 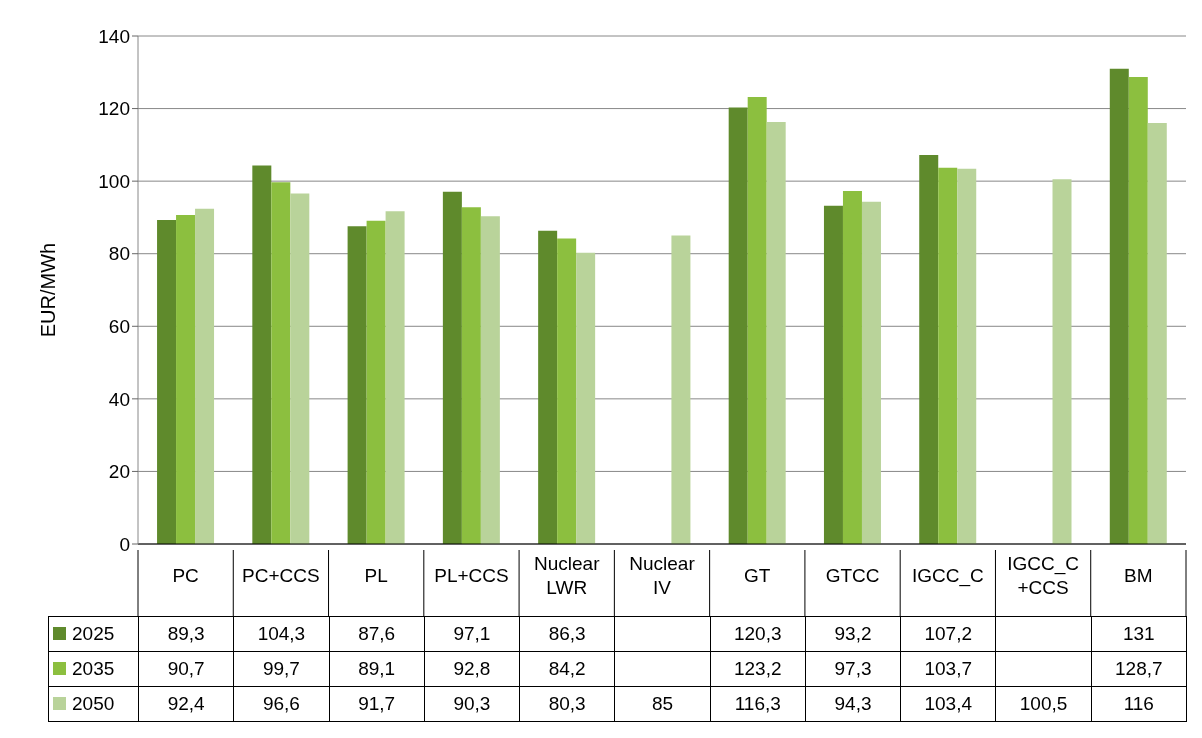 What do you see at coordinates (93, 704) in the screenshot?
I see `legend-label: 2050` at bounding box center [93, 704].